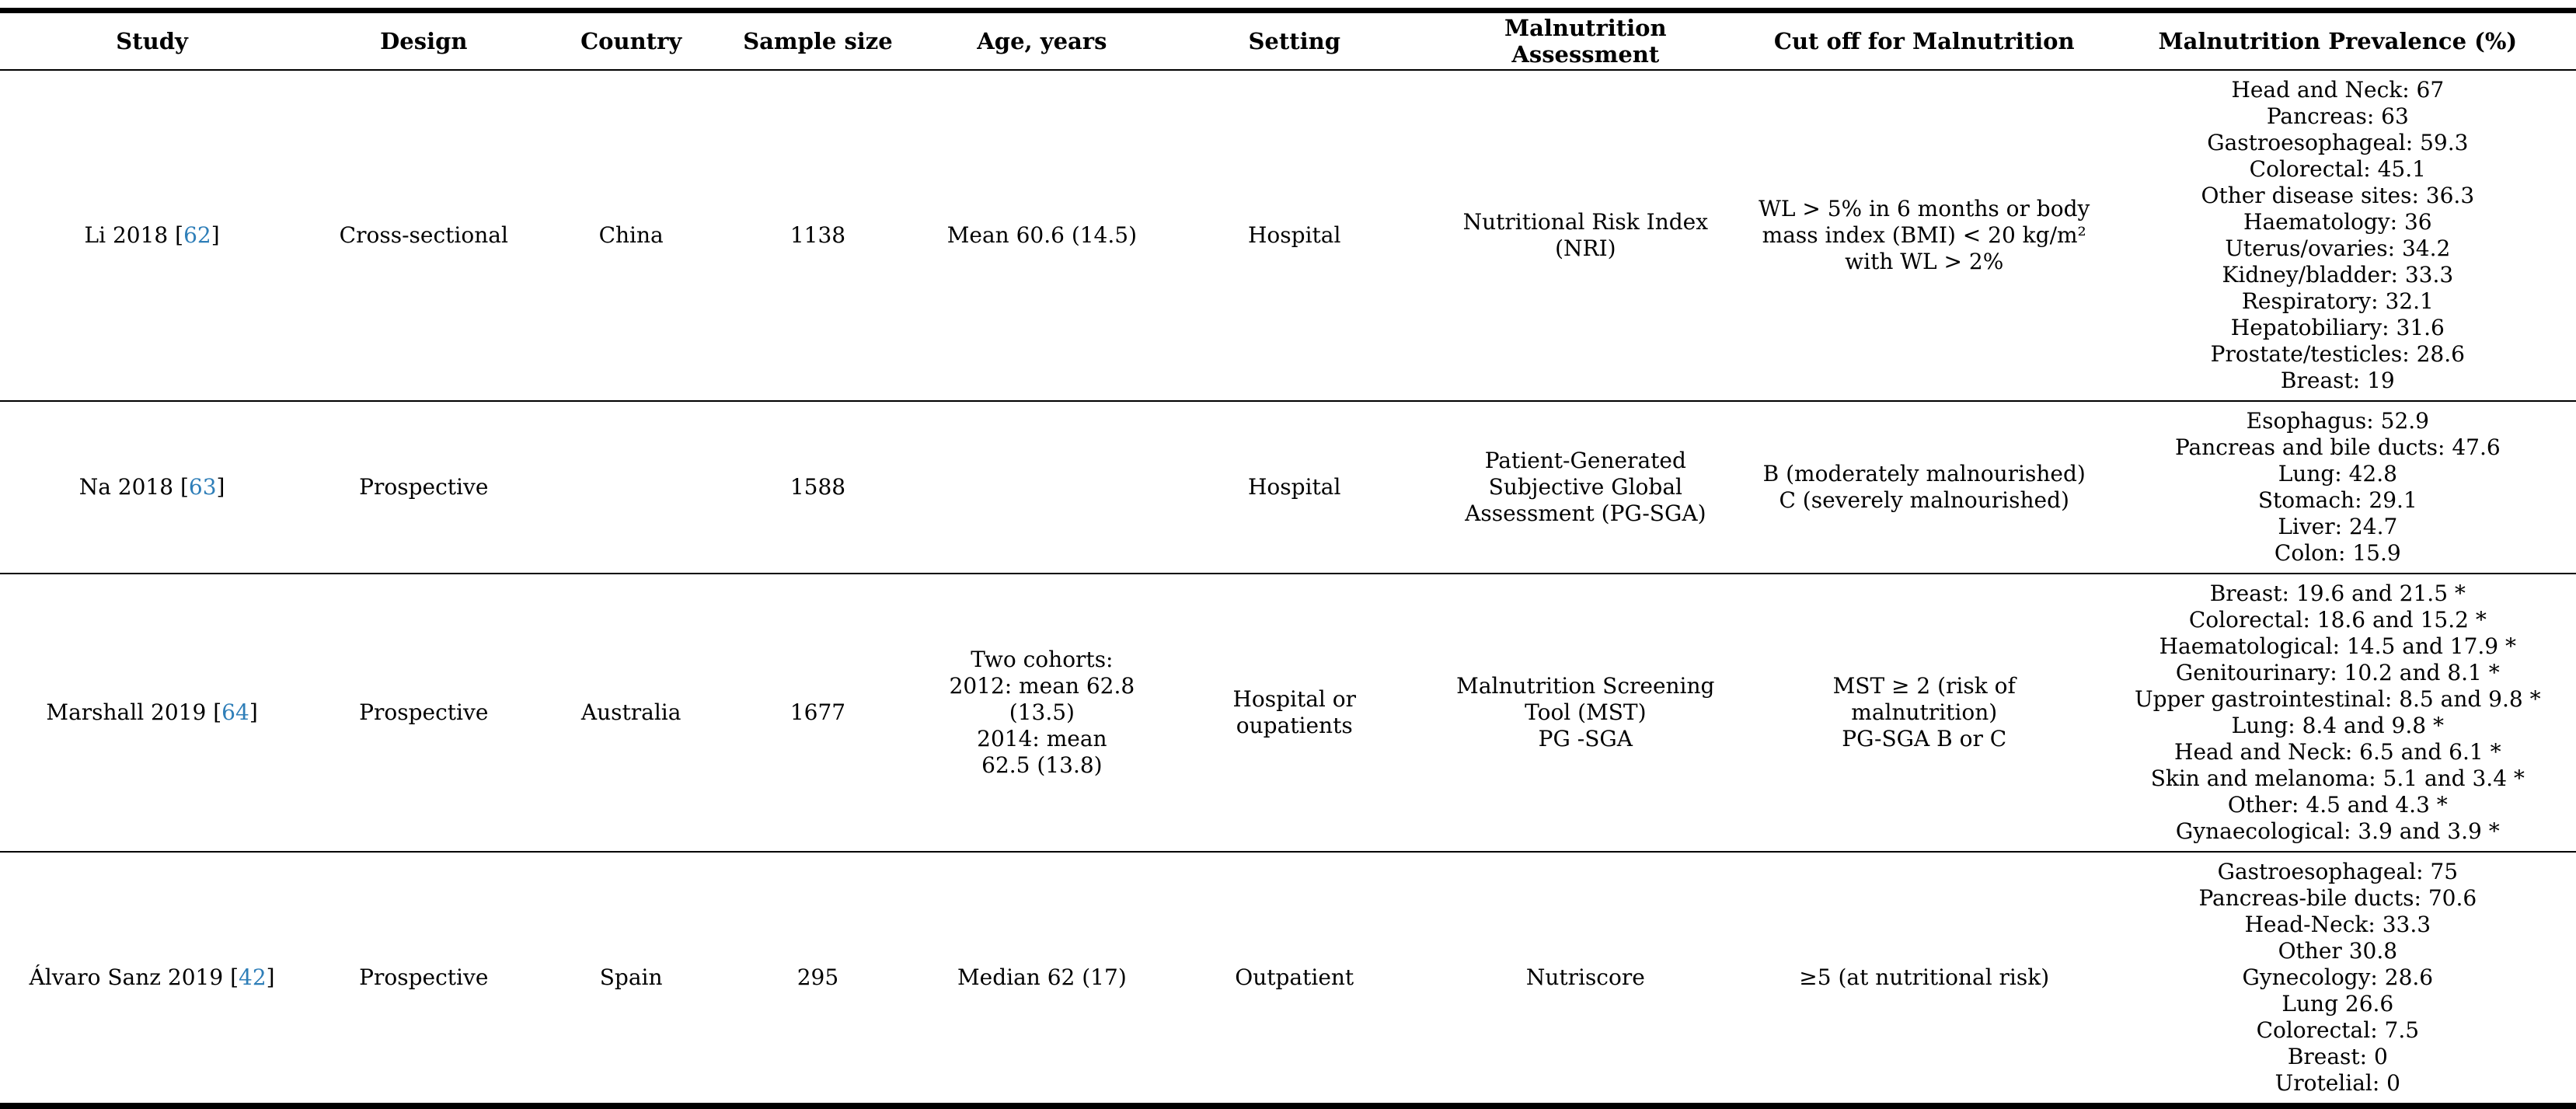 The height and width of the screenshot is (1109, 2576). Describe the element at coordinates (631, 713) in the screenshot. I see `cell-country: Australia` at that location.